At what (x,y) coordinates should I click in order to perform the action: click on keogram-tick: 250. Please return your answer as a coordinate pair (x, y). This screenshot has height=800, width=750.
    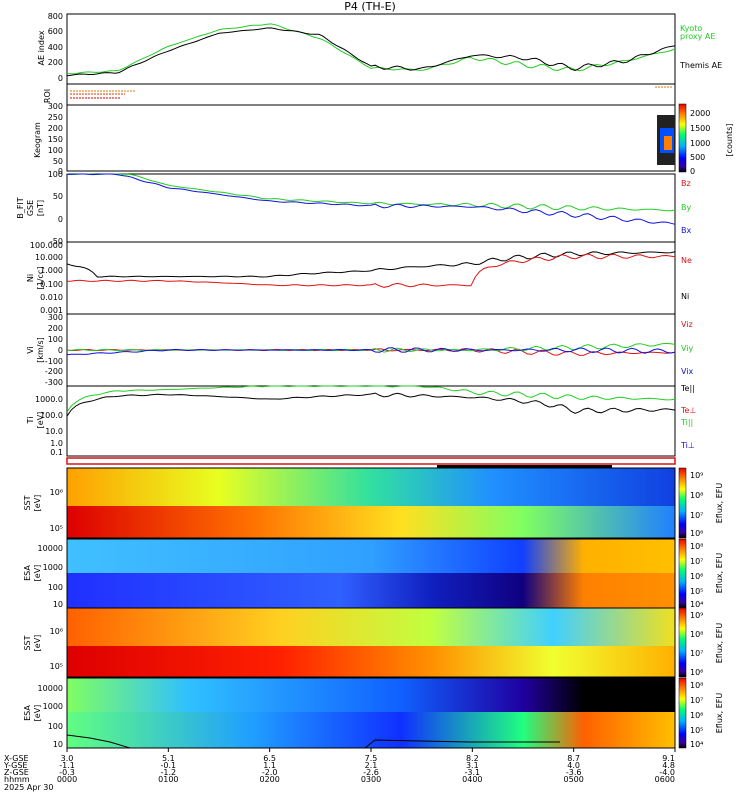
    Looking at the image, I should click on (55, 117).